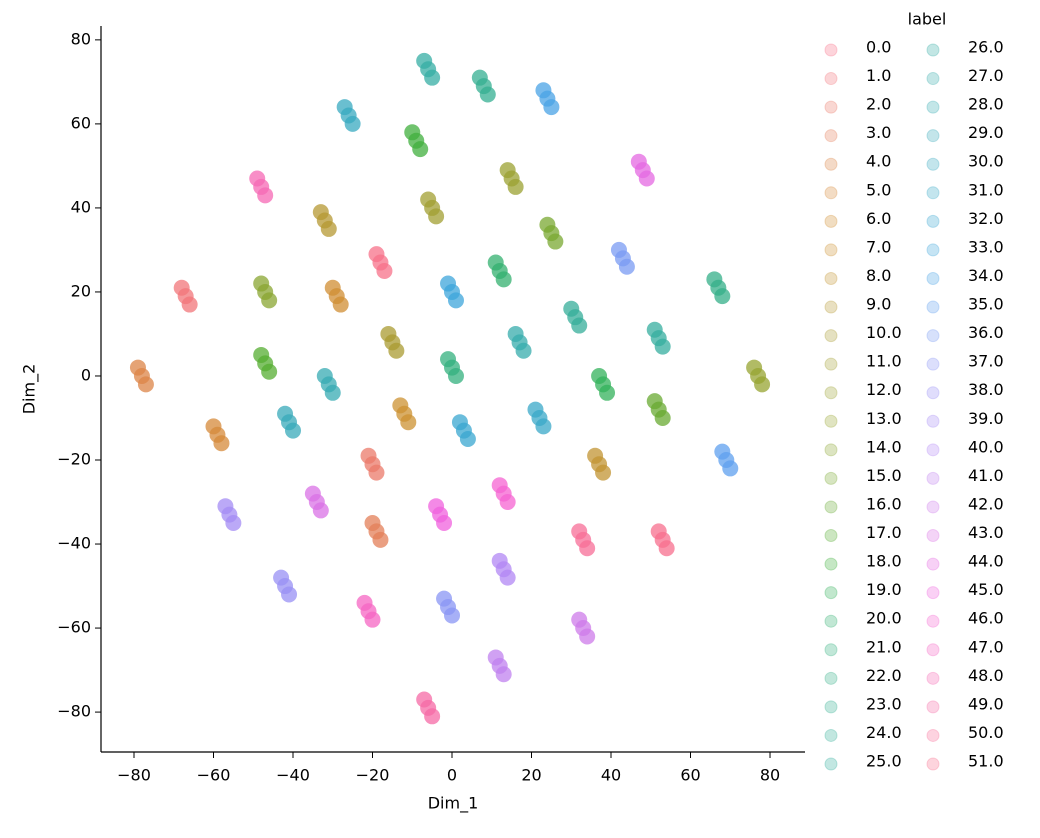 This screenshot has width=1040, height=838. What do you see at coordinates (986, 332) in the screenshot?
I see `legend-label: 36.0` at bounding box center [986, 332].